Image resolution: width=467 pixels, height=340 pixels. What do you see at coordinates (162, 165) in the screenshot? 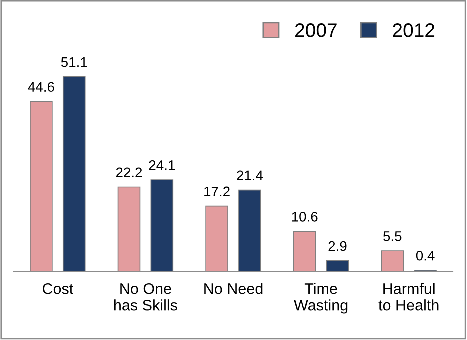
I see `data-label: 24.1` at bounding box center [162, 165].